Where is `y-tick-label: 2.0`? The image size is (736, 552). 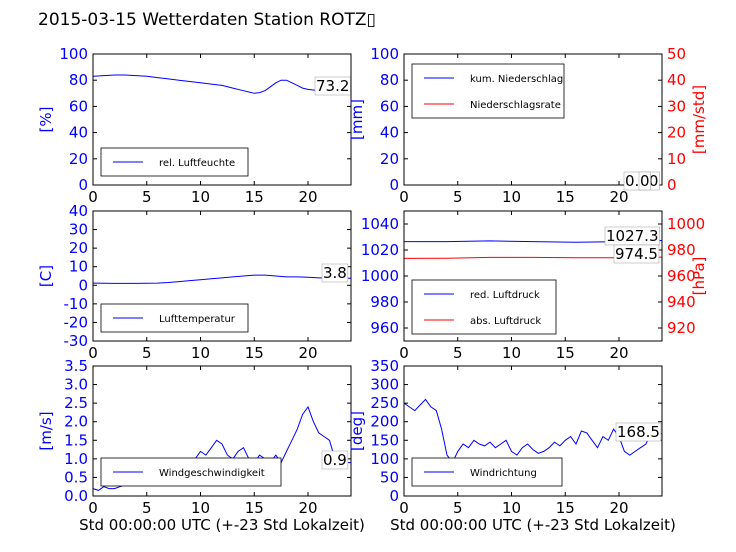
y-tick-label: 2.0 is located at coordinates (76, 422).